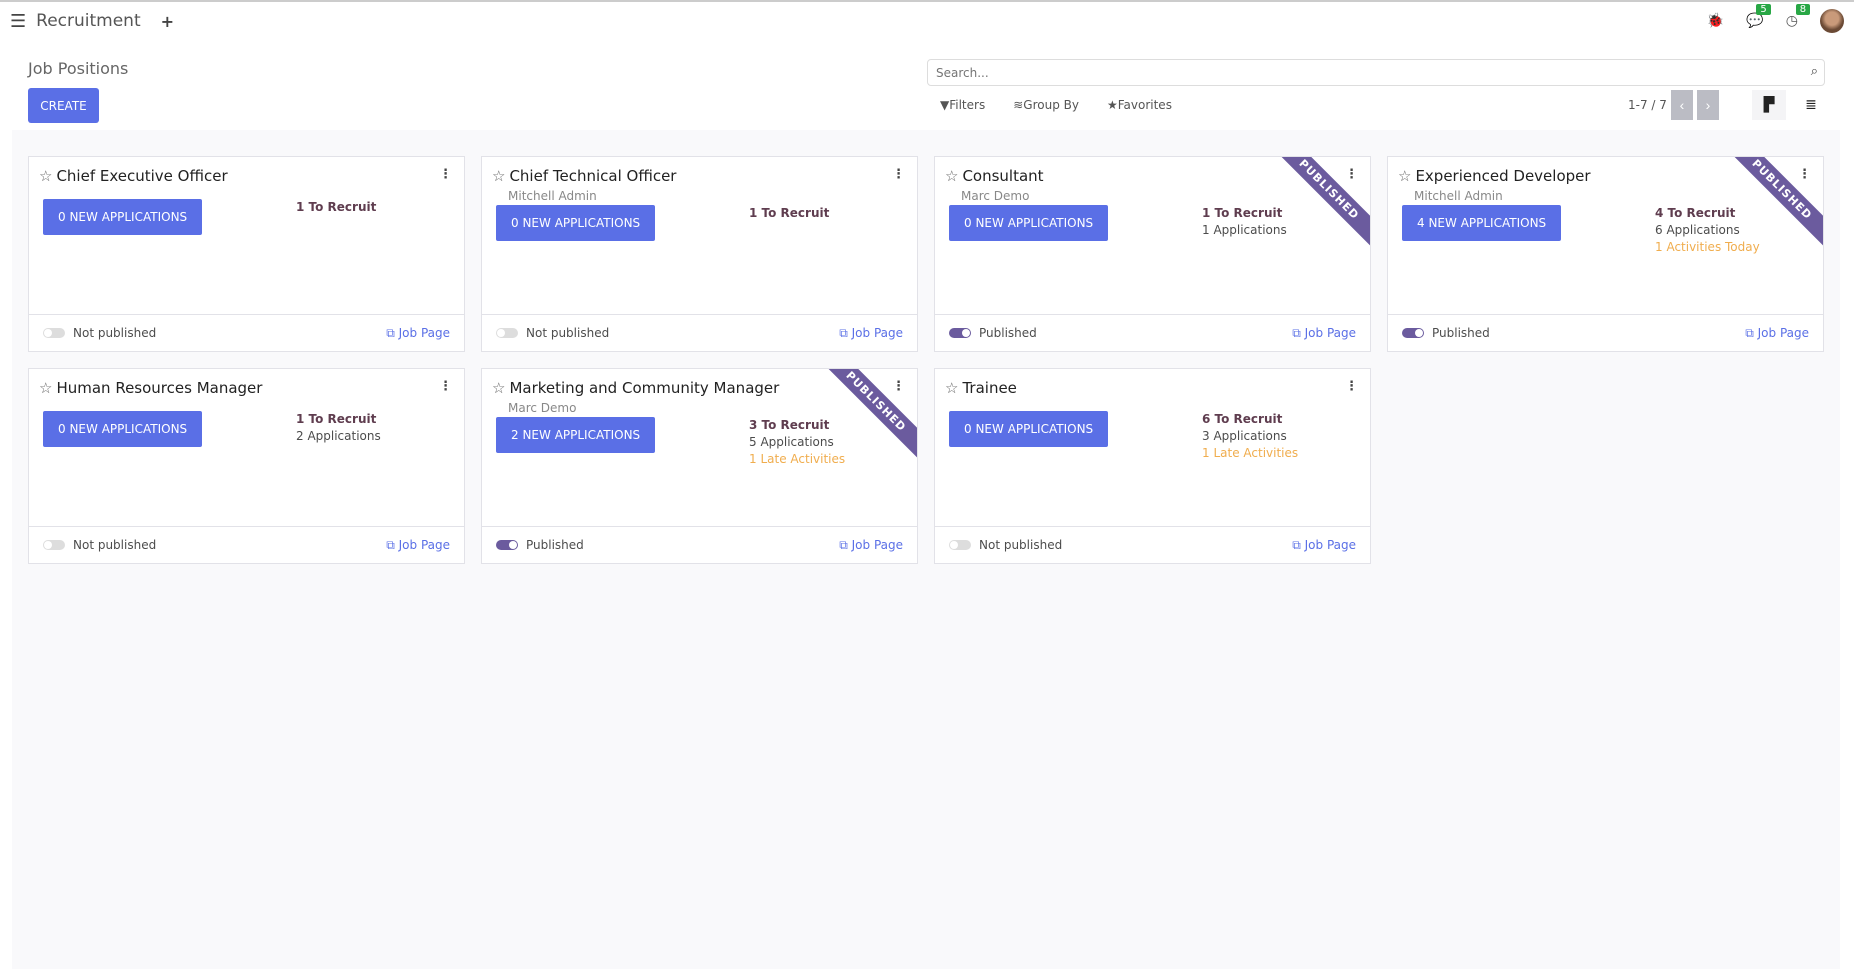  Describe the element at coordinates (424, 332) in the screenshot. I see `job-page-label: Job Page` at that location.